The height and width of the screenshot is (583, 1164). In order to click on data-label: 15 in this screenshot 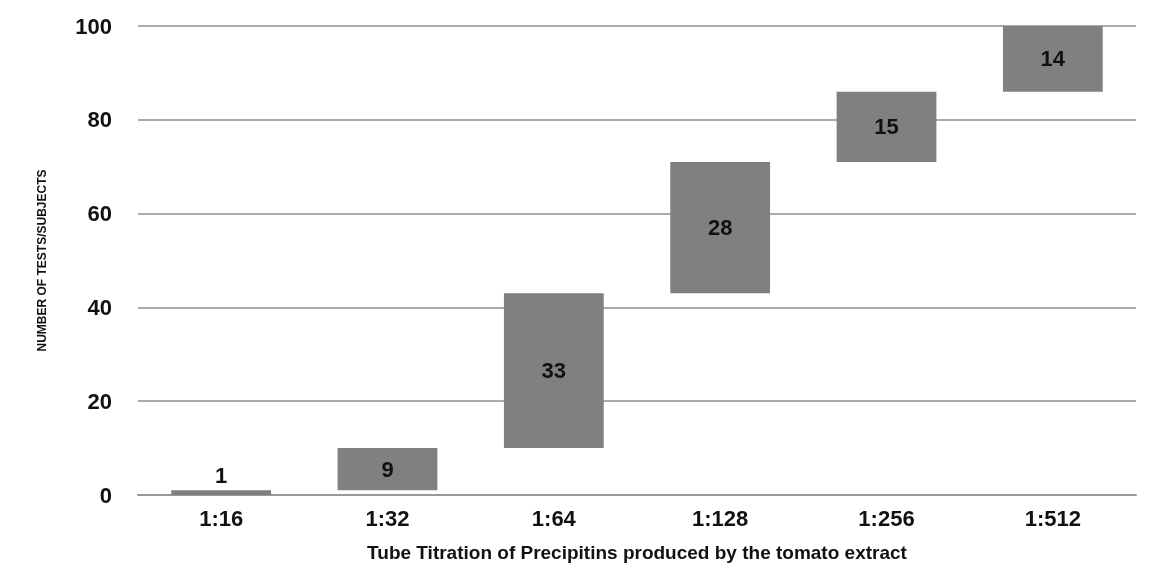, I will do `click(886, 127)`.